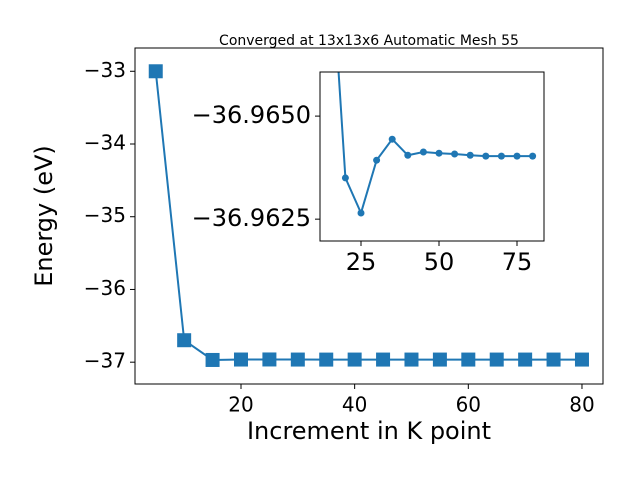 The height and width of the screenshot is (480, 640). Describe the element at coordinates (251, 115) in the screenshot. I see `y-tick-label: −36.9650` at that location.